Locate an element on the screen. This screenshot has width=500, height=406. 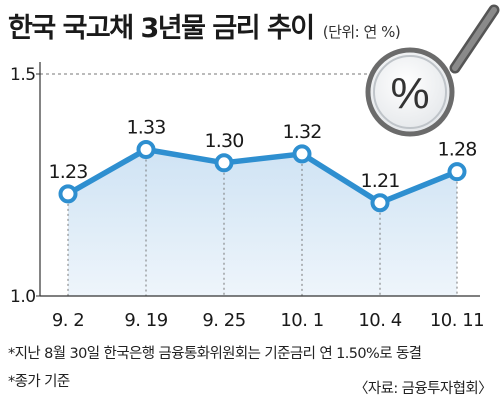
source-label: 〈자료: 금융투자협회〉 is located at coordinates (423, 389).